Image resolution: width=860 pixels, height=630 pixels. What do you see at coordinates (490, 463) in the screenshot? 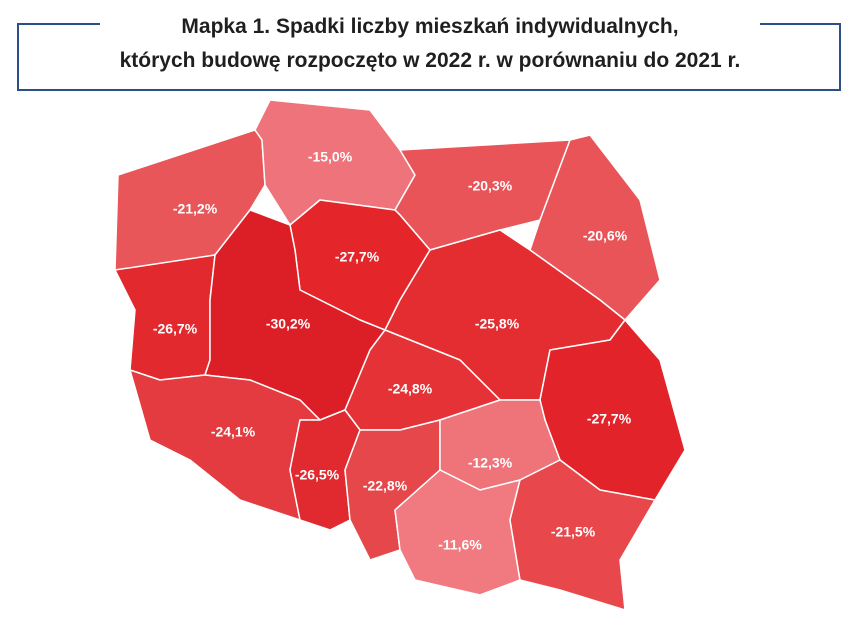
I see `region-label: -12,3%` at bounding box center [490, 463].